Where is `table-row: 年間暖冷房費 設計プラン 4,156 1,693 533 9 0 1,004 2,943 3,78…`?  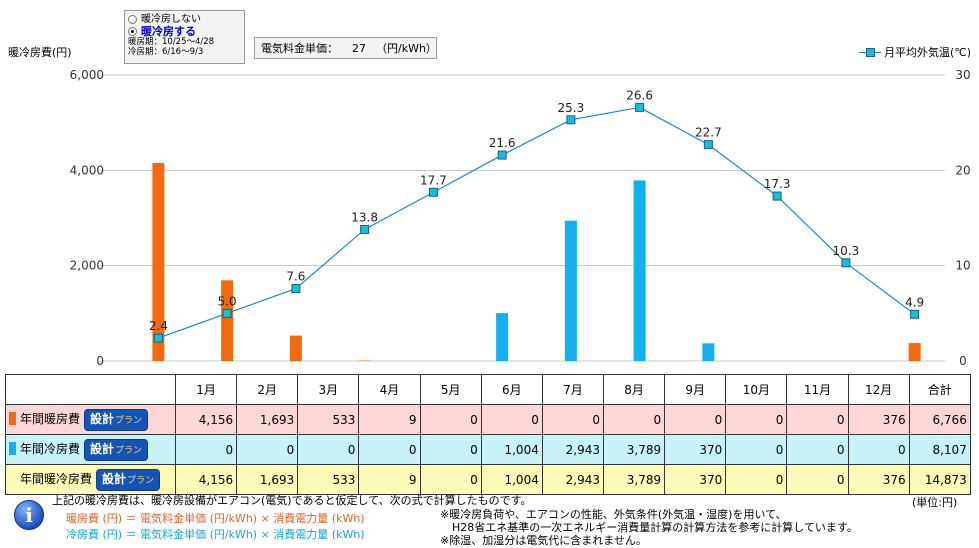
table-row: 年間暖冷房費 設計プラン 4,156 1,693 533 9 0 1,004 2,943 3,78… is located at coordinates (488, 479).